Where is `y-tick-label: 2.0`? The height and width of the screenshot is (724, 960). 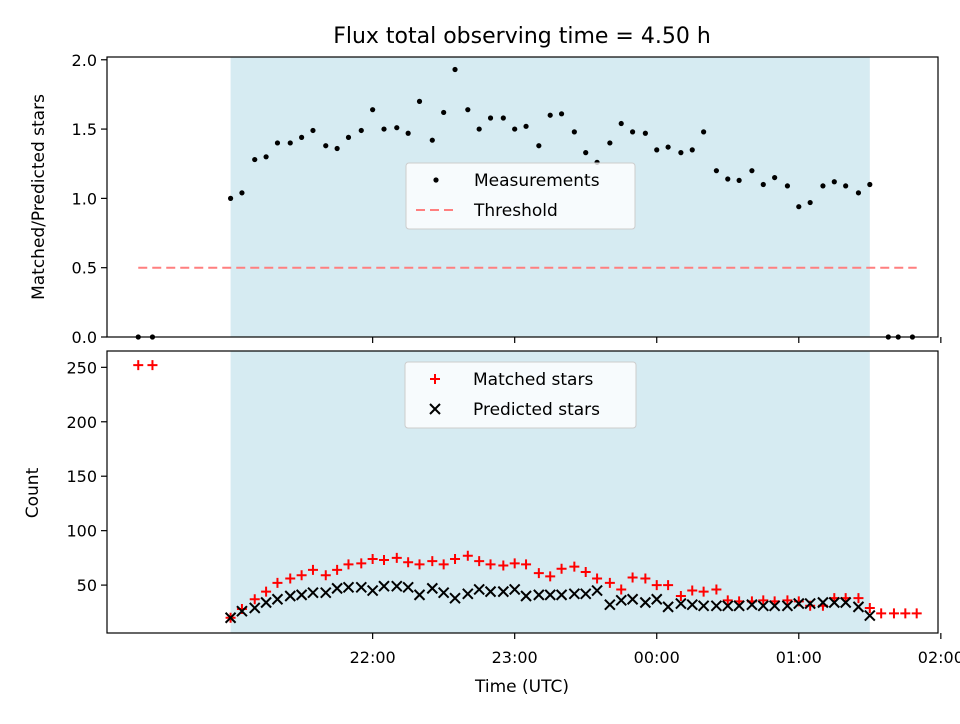 y-tick-label: 2.0 is located at coordinates (84, 60).